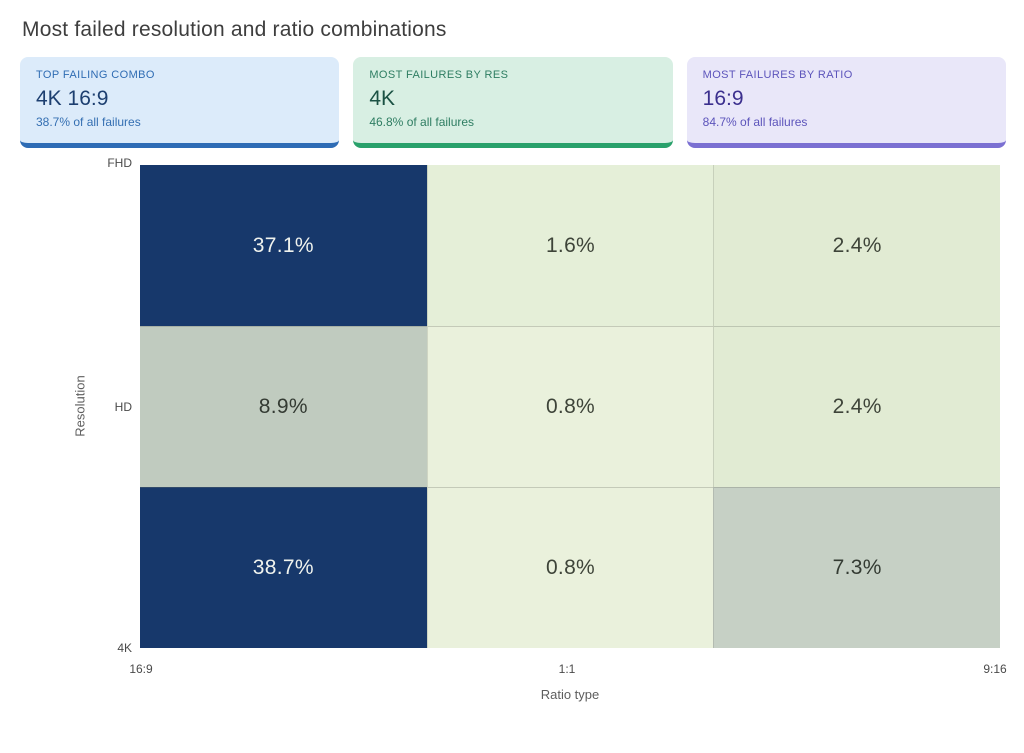  What do you see at coordinates (723, 98) in the screenshot?
I see `stat-card-value: 16:9` at bounding box center [723, 98].